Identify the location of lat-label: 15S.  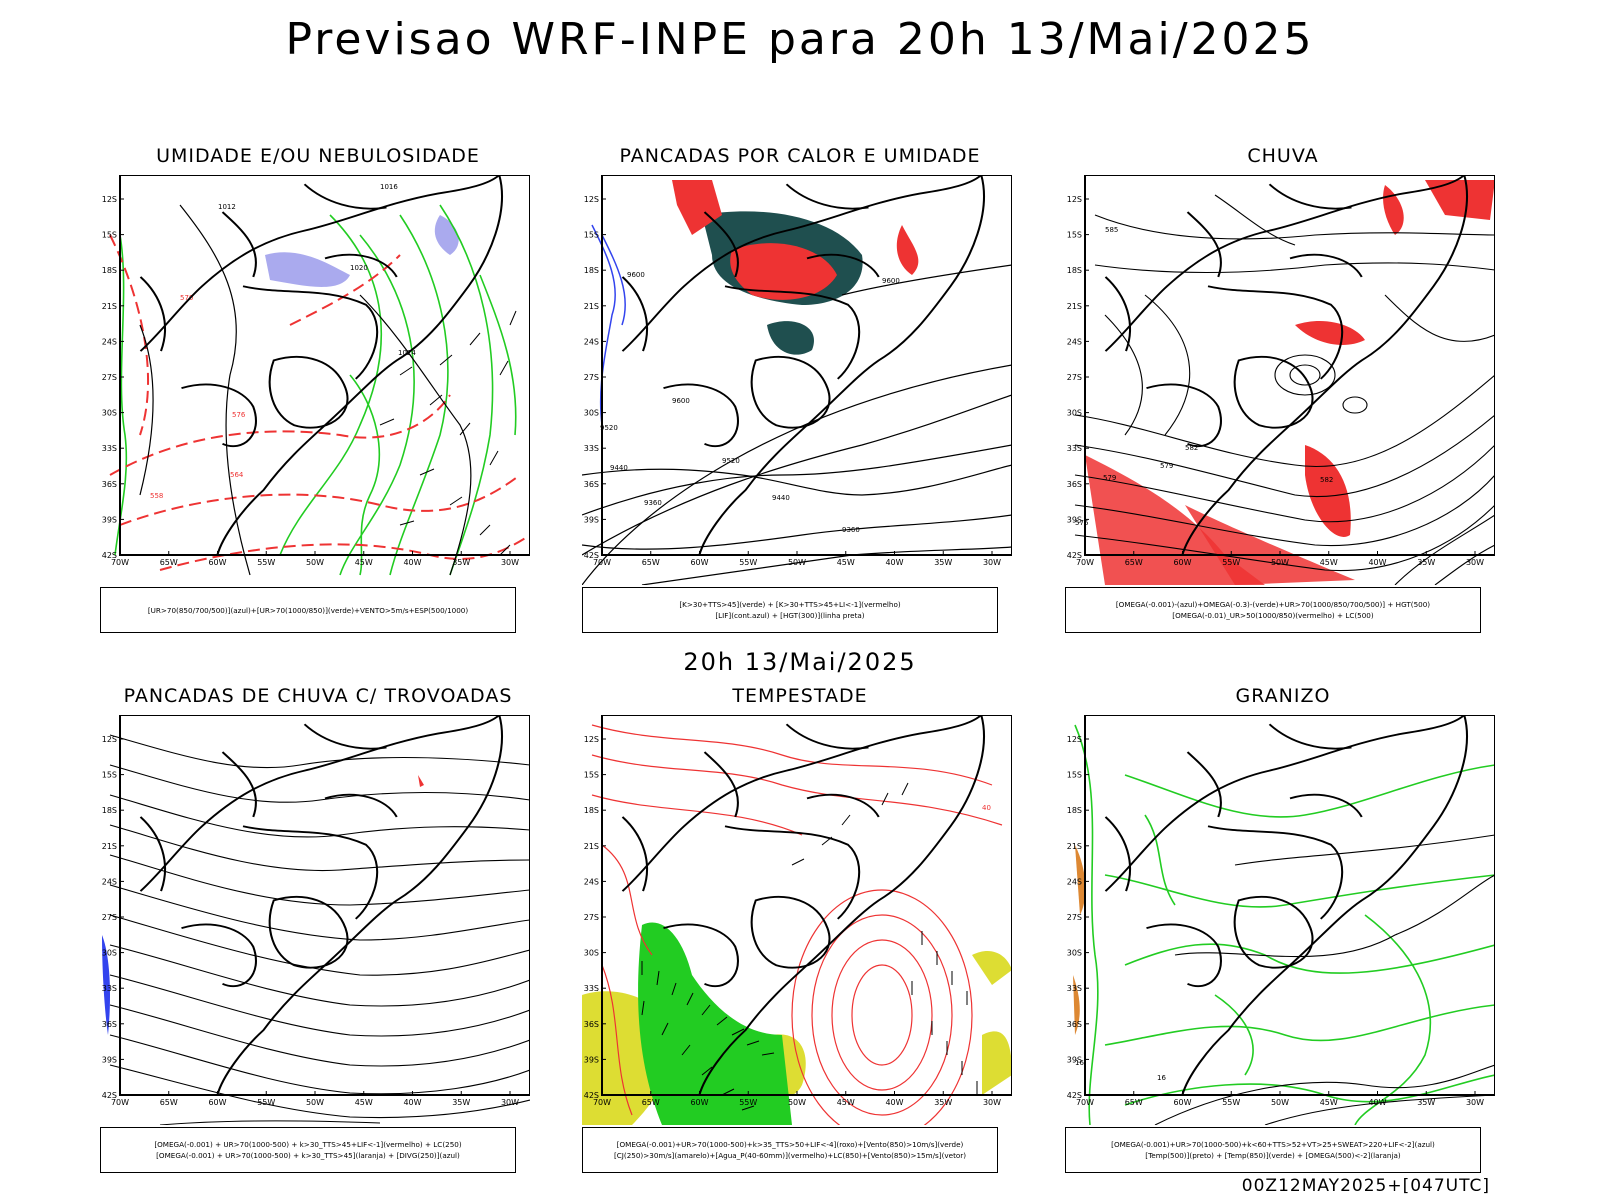
(591, 235).